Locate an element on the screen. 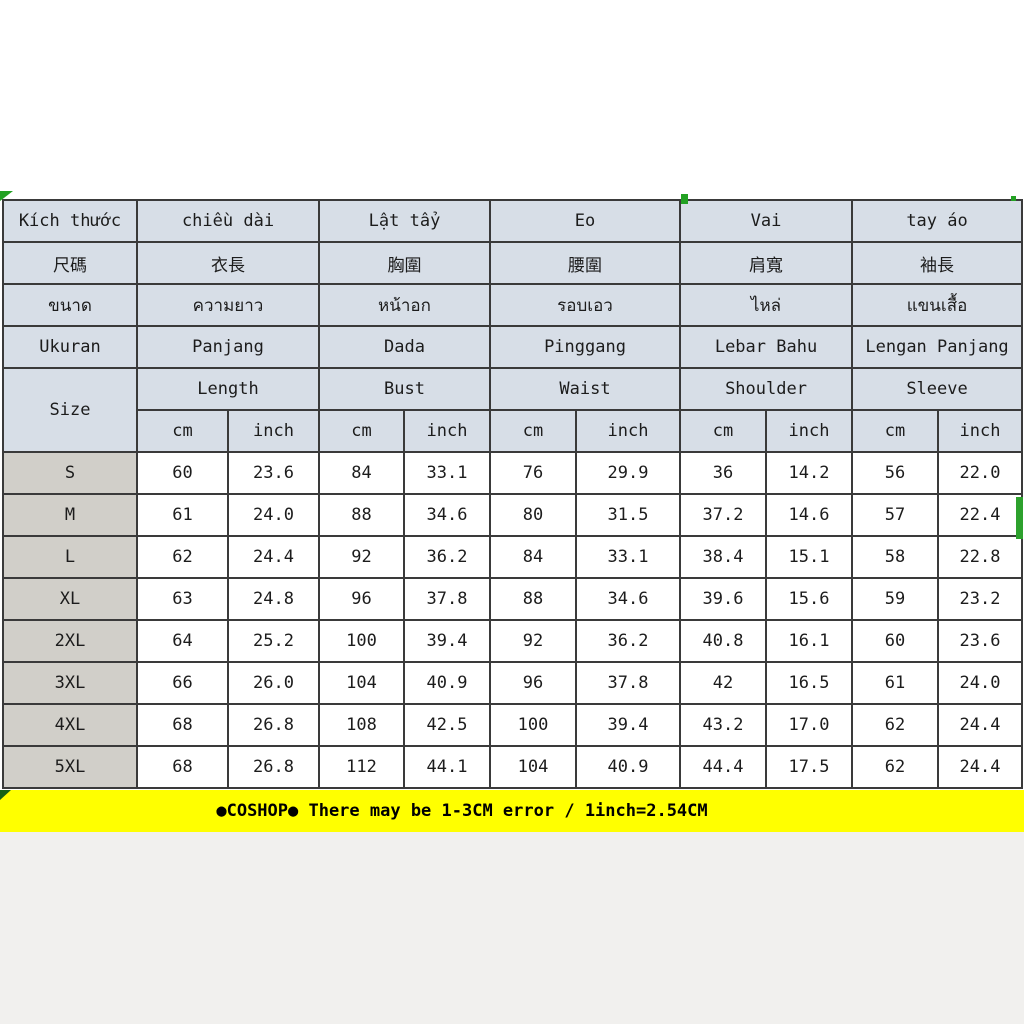 Image resolution: width=1024 pixels, height=1024 pixels. value-cell: 39.4 is located at coordinates (628, 725).